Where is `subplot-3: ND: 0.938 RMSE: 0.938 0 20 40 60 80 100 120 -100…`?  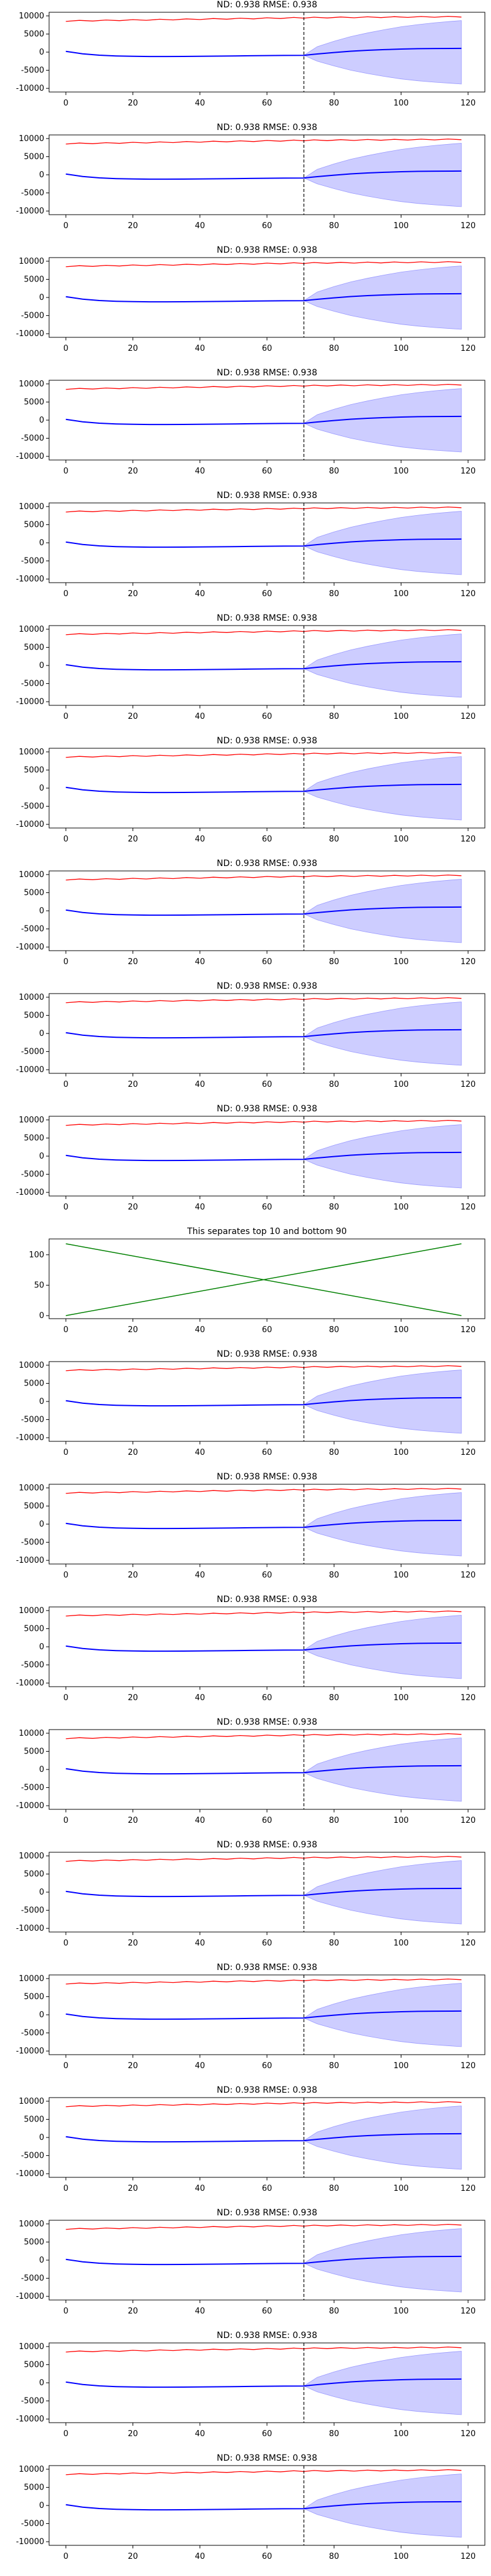 subplot-3: ND: 0.938 RMSE: 0.938 0 20 40 60 80 100 120 -100… is located at coordinates (251, 422).